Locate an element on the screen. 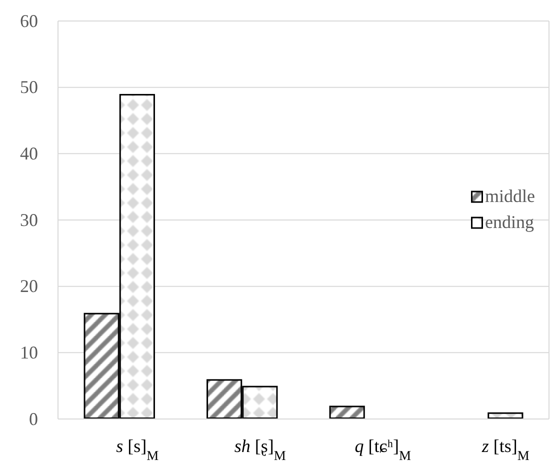  y-tick-label: 60 is located at coordinates (29, 20).